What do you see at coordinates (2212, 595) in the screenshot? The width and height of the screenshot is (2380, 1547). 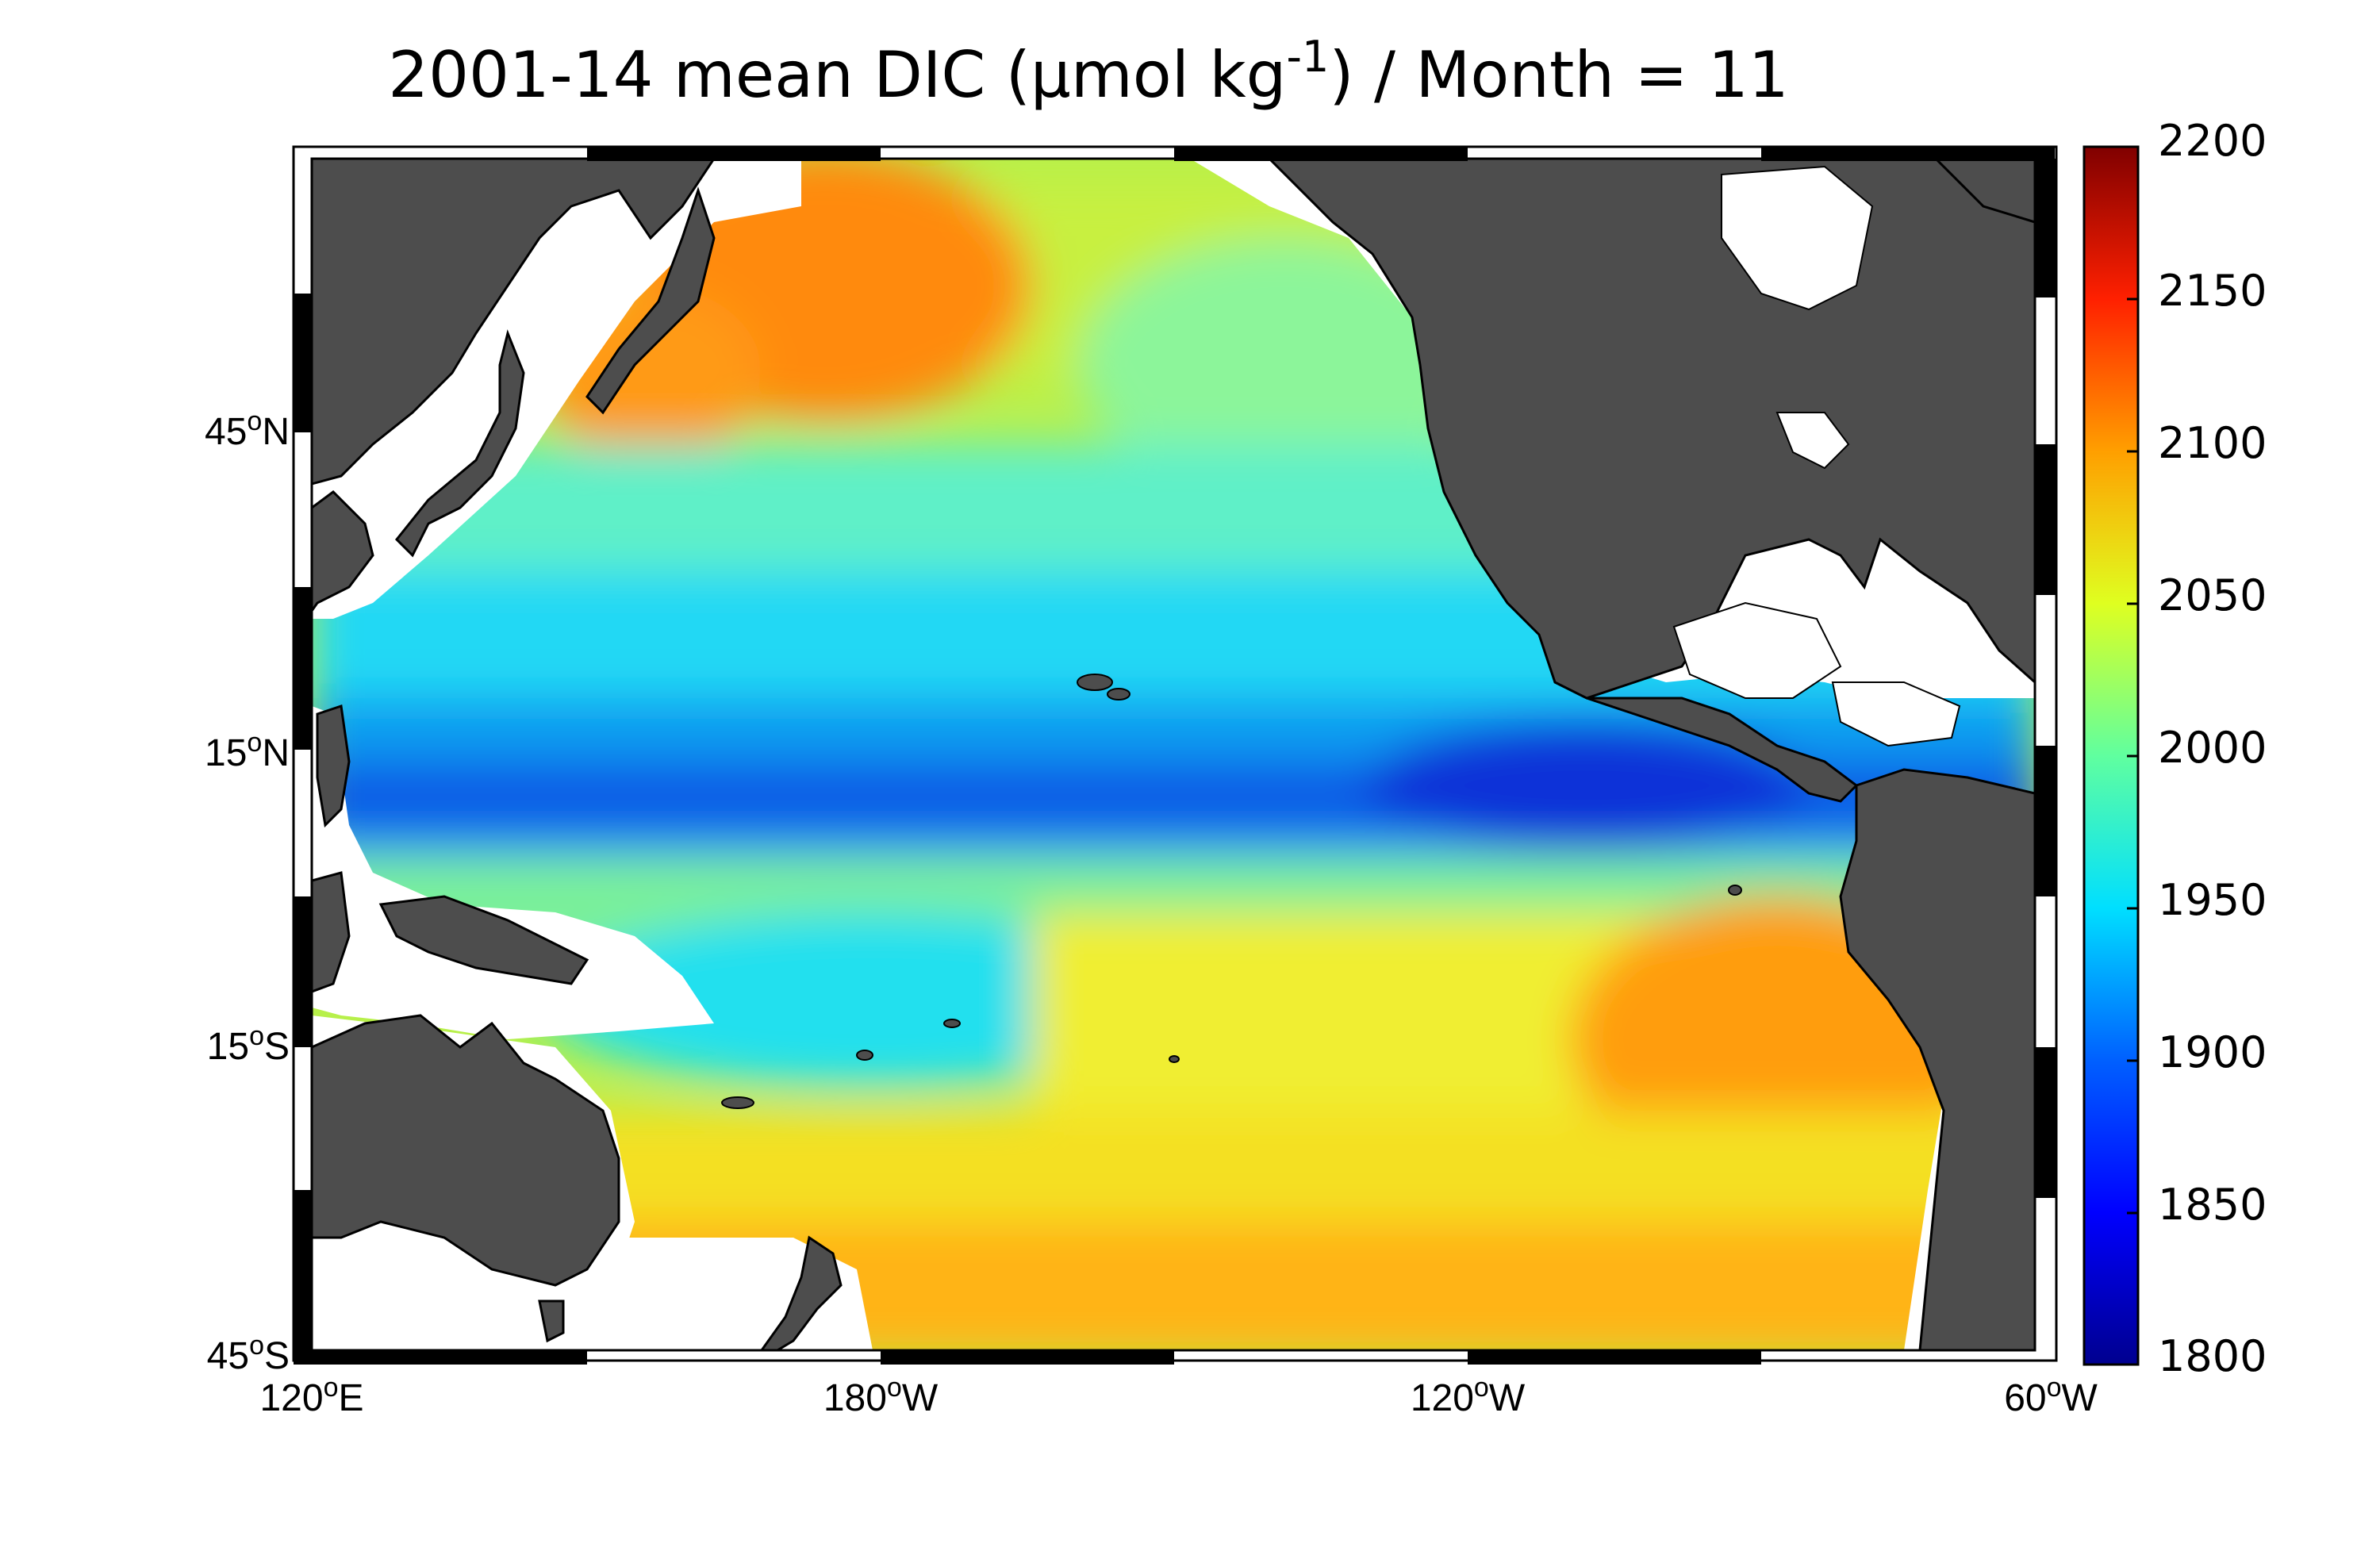 I see `colorbar-label: 2050` at bounding box center [2212, 595].